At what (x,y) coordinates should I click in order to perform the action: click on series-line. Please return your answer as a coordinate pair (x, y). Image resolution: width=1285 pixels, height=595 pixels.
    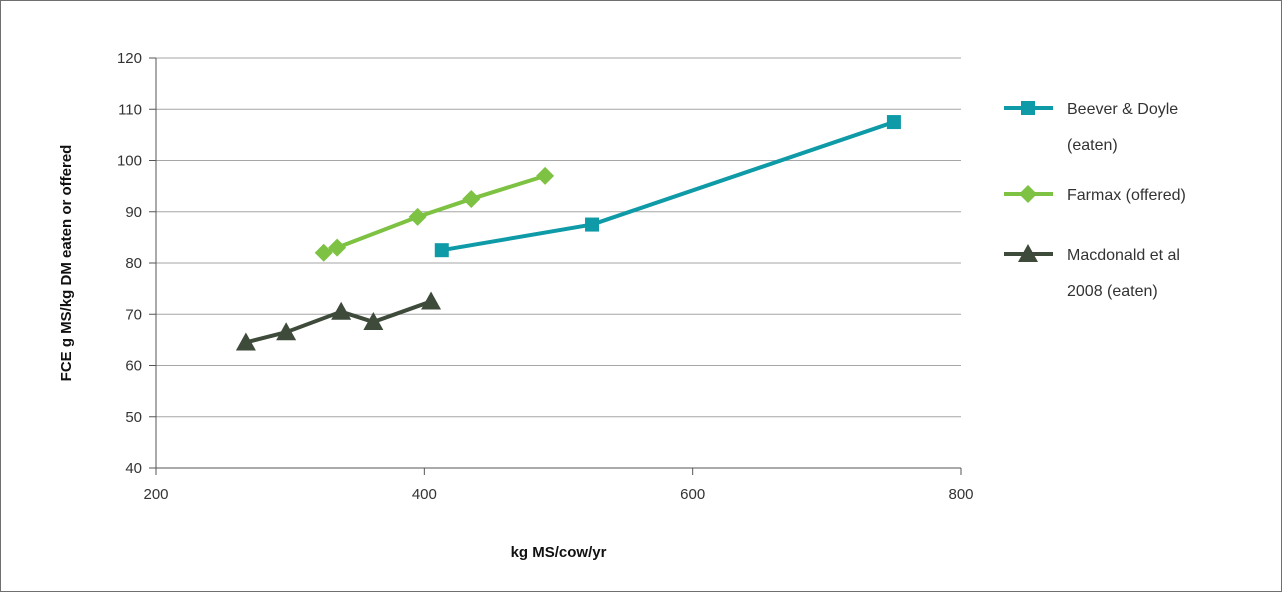
    Looking at the image, I should click on (434, 214).